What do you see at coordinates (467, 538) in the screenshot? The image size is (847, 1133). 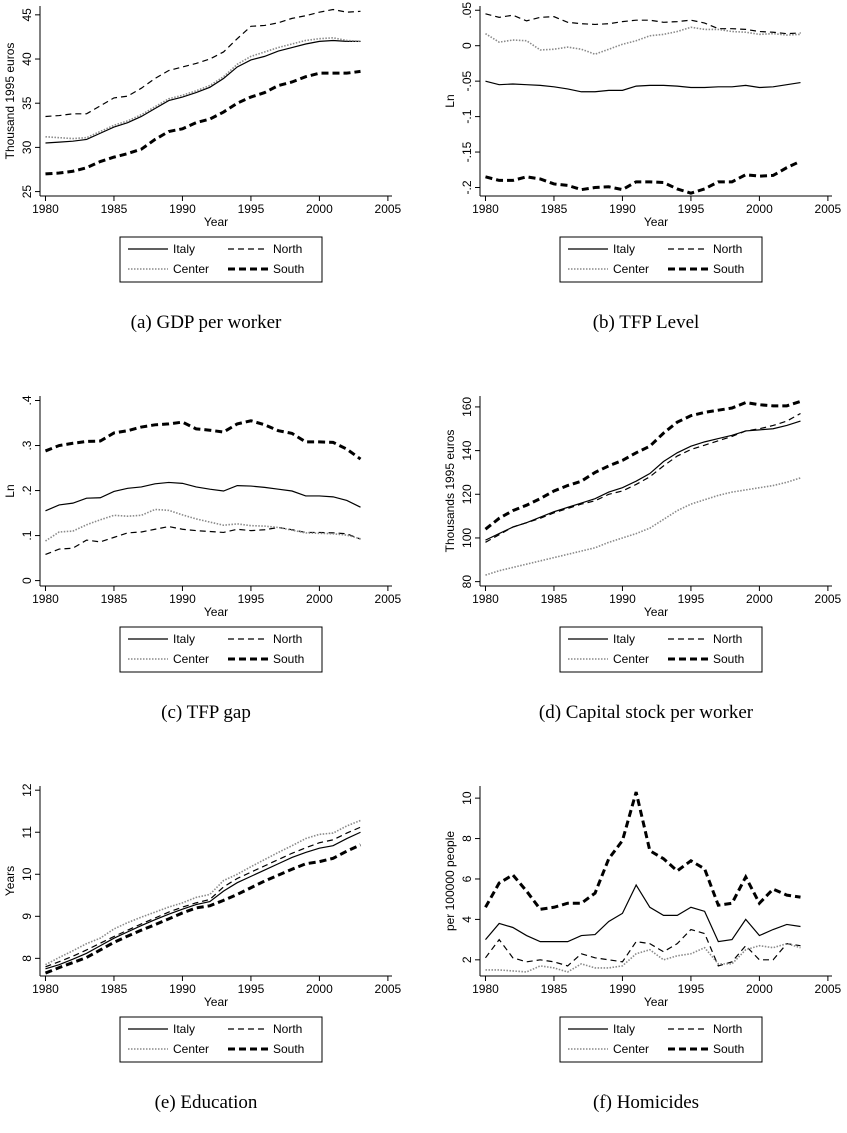 I see `y-tick-label: 100` at bounding box center [467, 538].